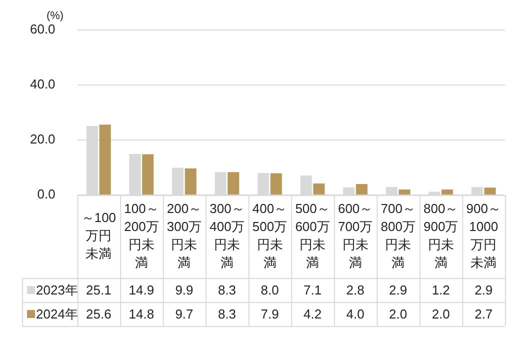 This screenshot has height=340, width=519. What do you see at coordinates (141, 314) in the screenshot?
I see `data-label: 14.8` at bounding box center [141, 314].